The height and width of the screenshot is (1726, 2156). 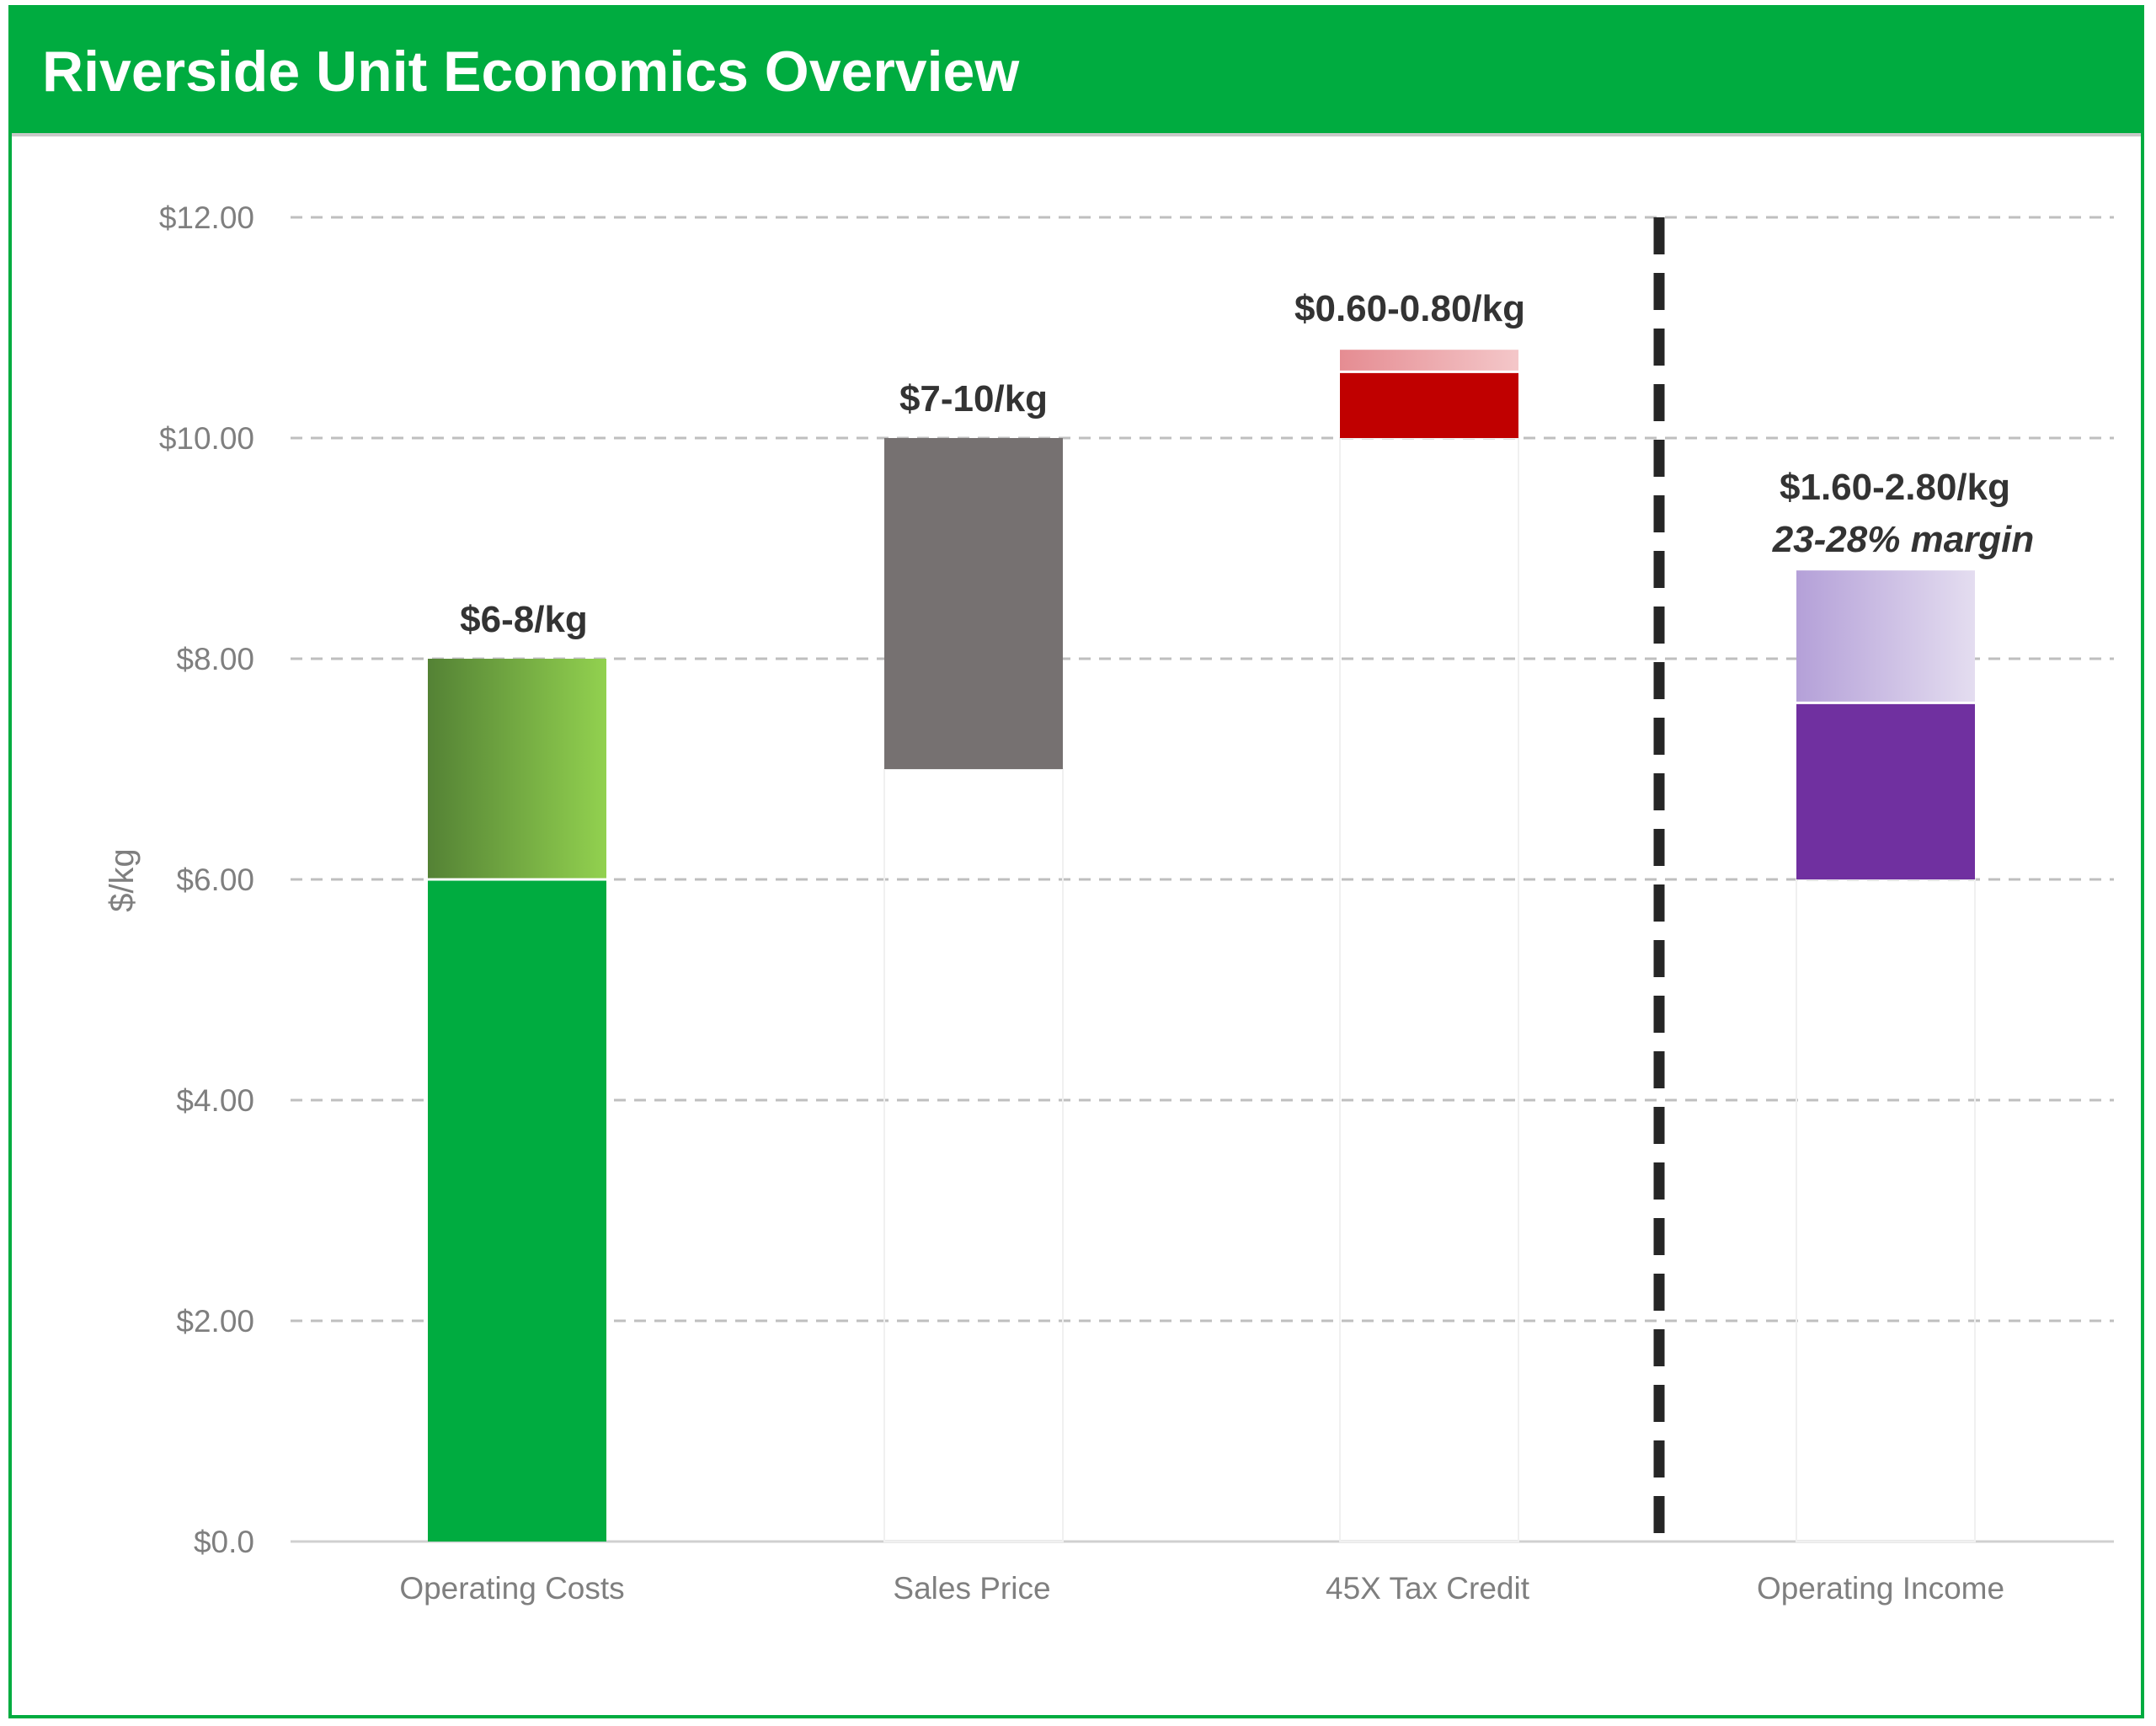 I want to click on data-label: $6-8/kg, so click(x=524, y=619).